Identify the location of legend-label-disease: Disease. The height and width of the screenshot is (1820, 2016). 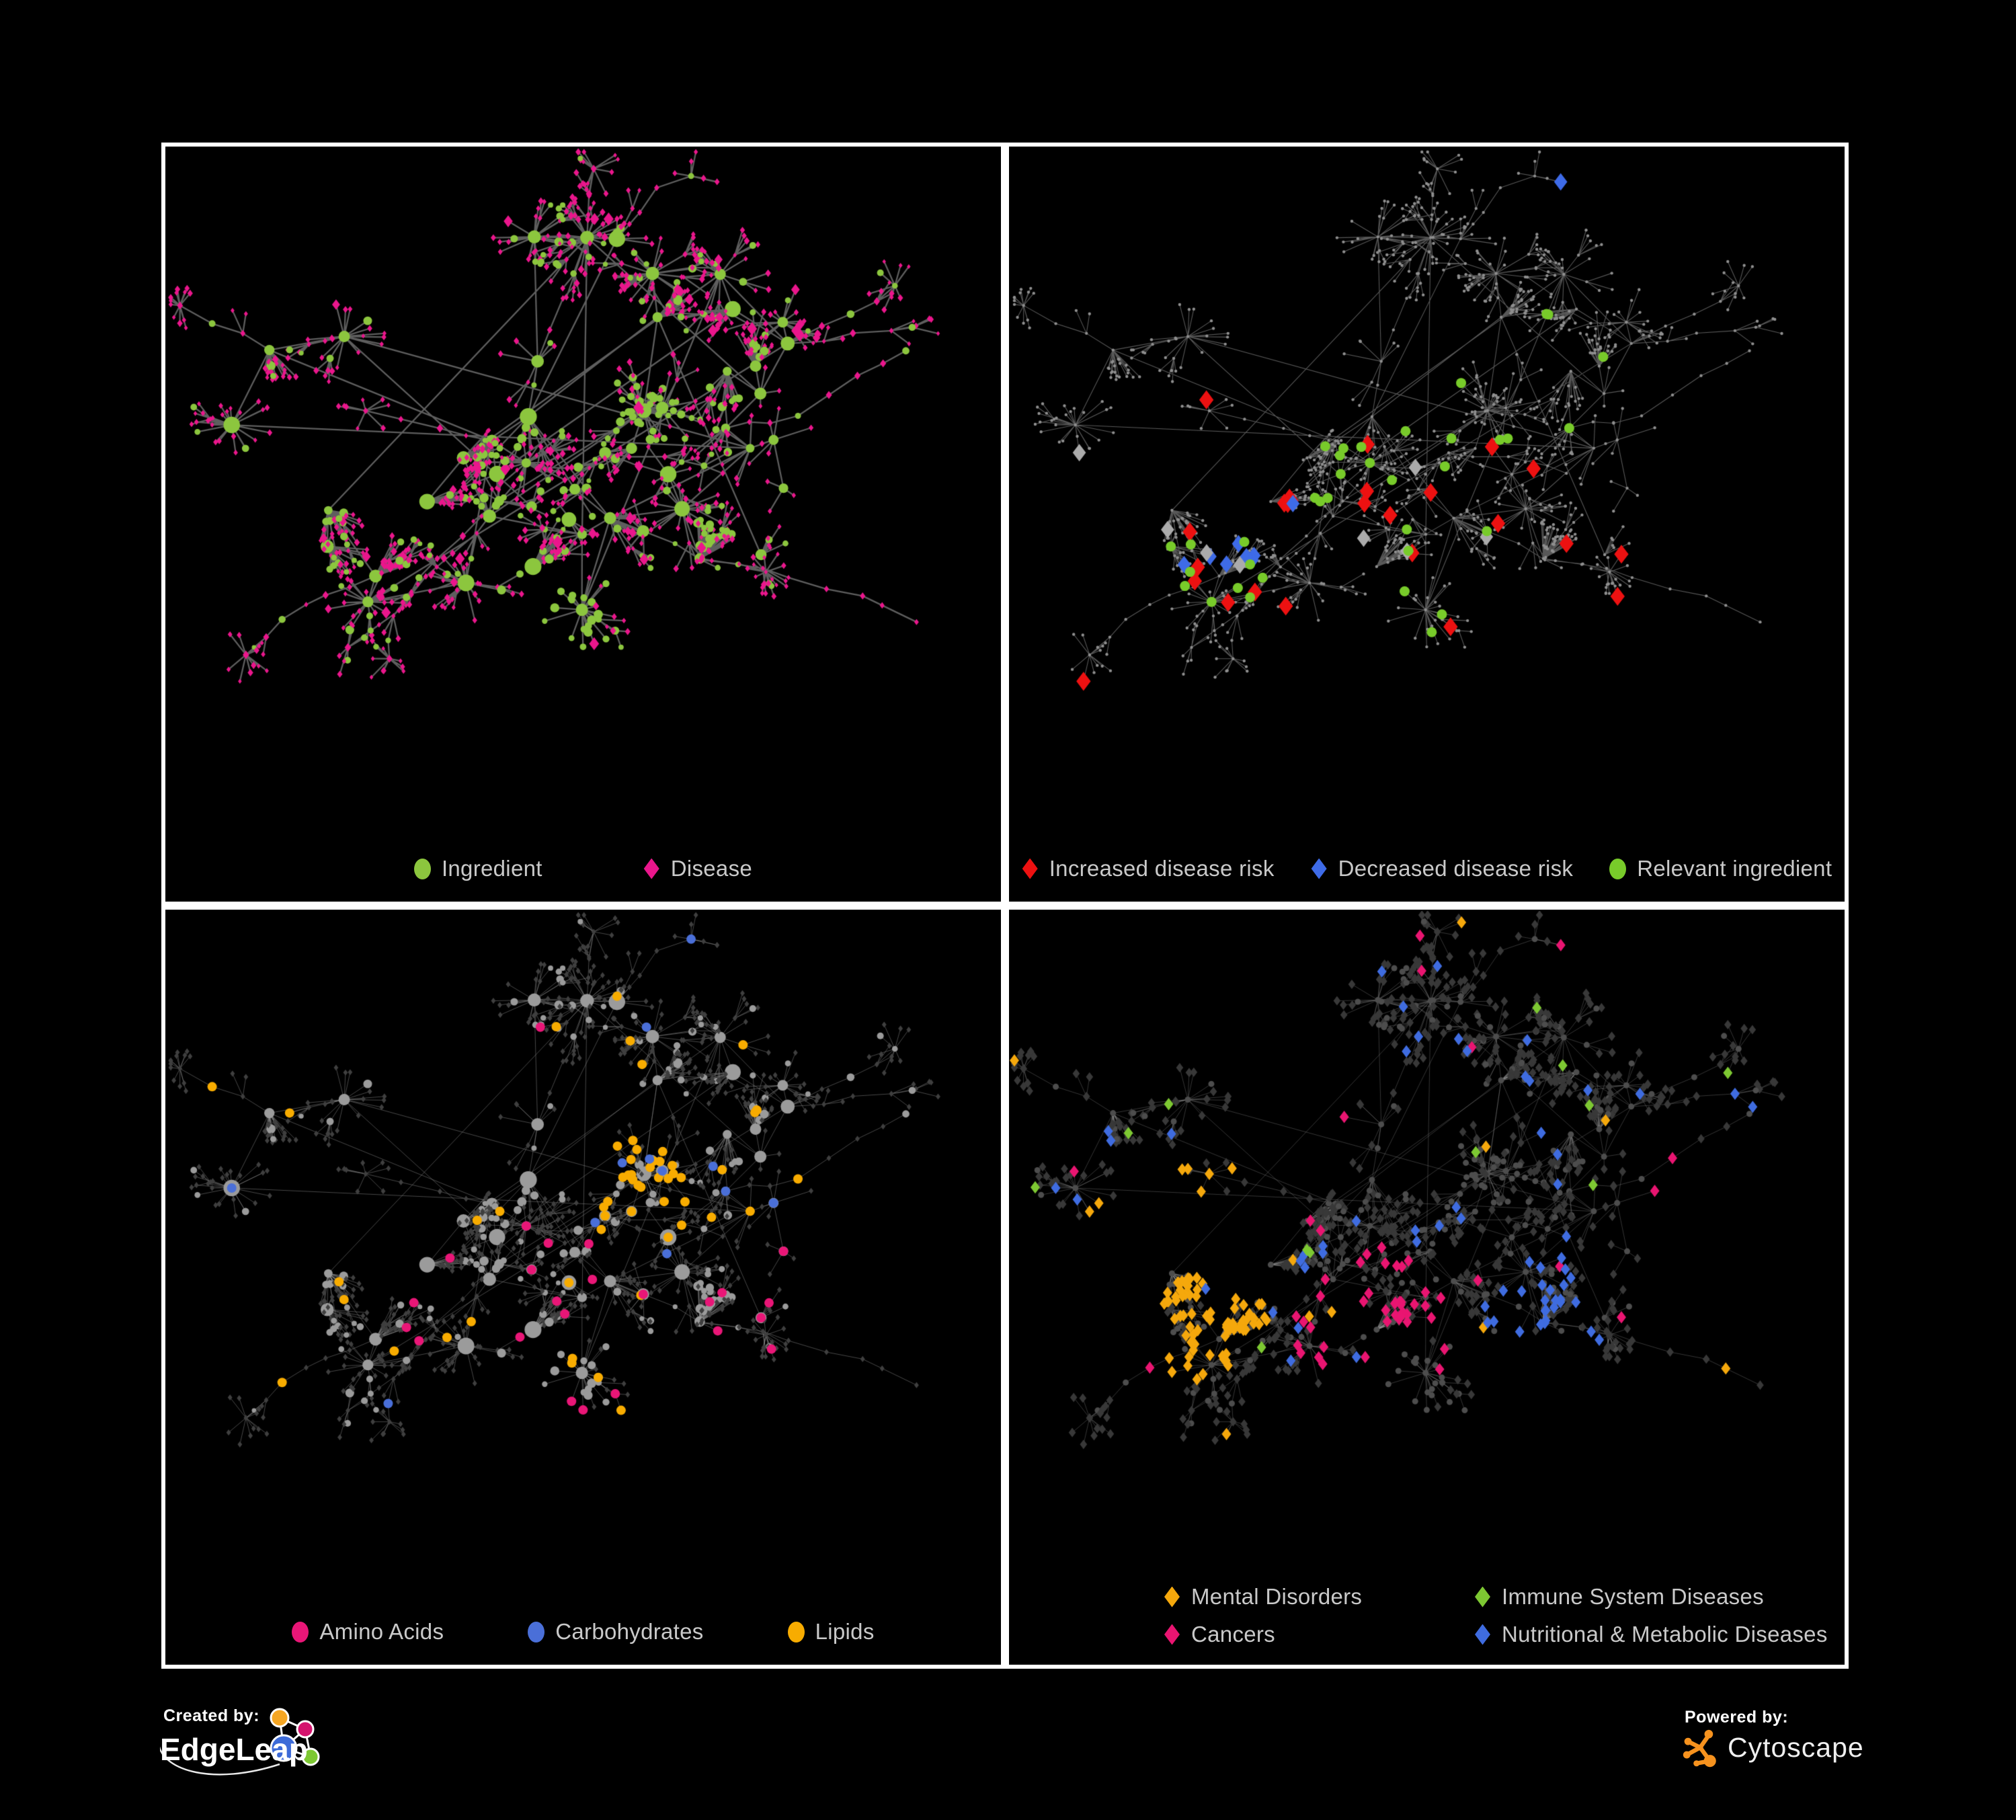
(711, 868).